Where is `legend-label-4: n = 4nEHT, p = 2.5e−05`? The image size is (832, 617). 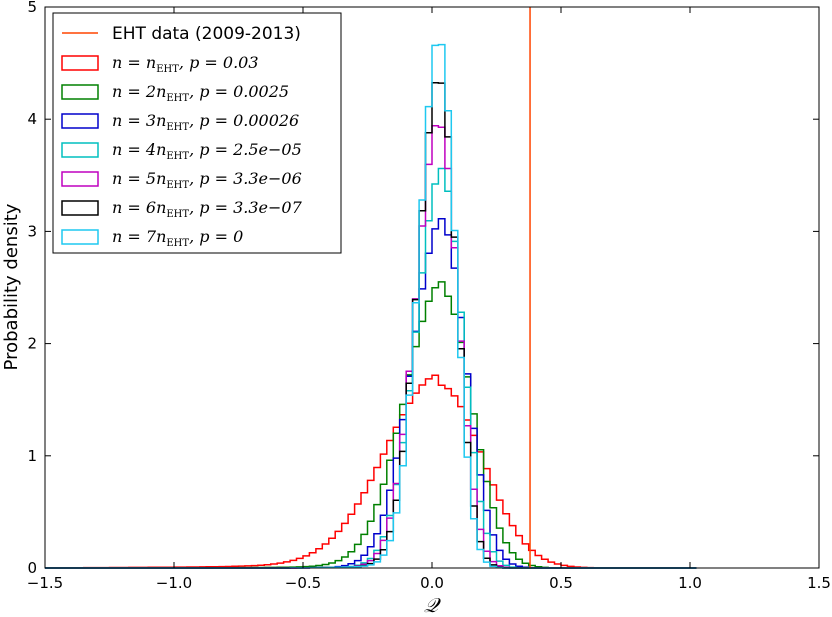 legend-label-4: n = 4nEHT, p = 2.5e−05 is located at coordinates (207, 151).